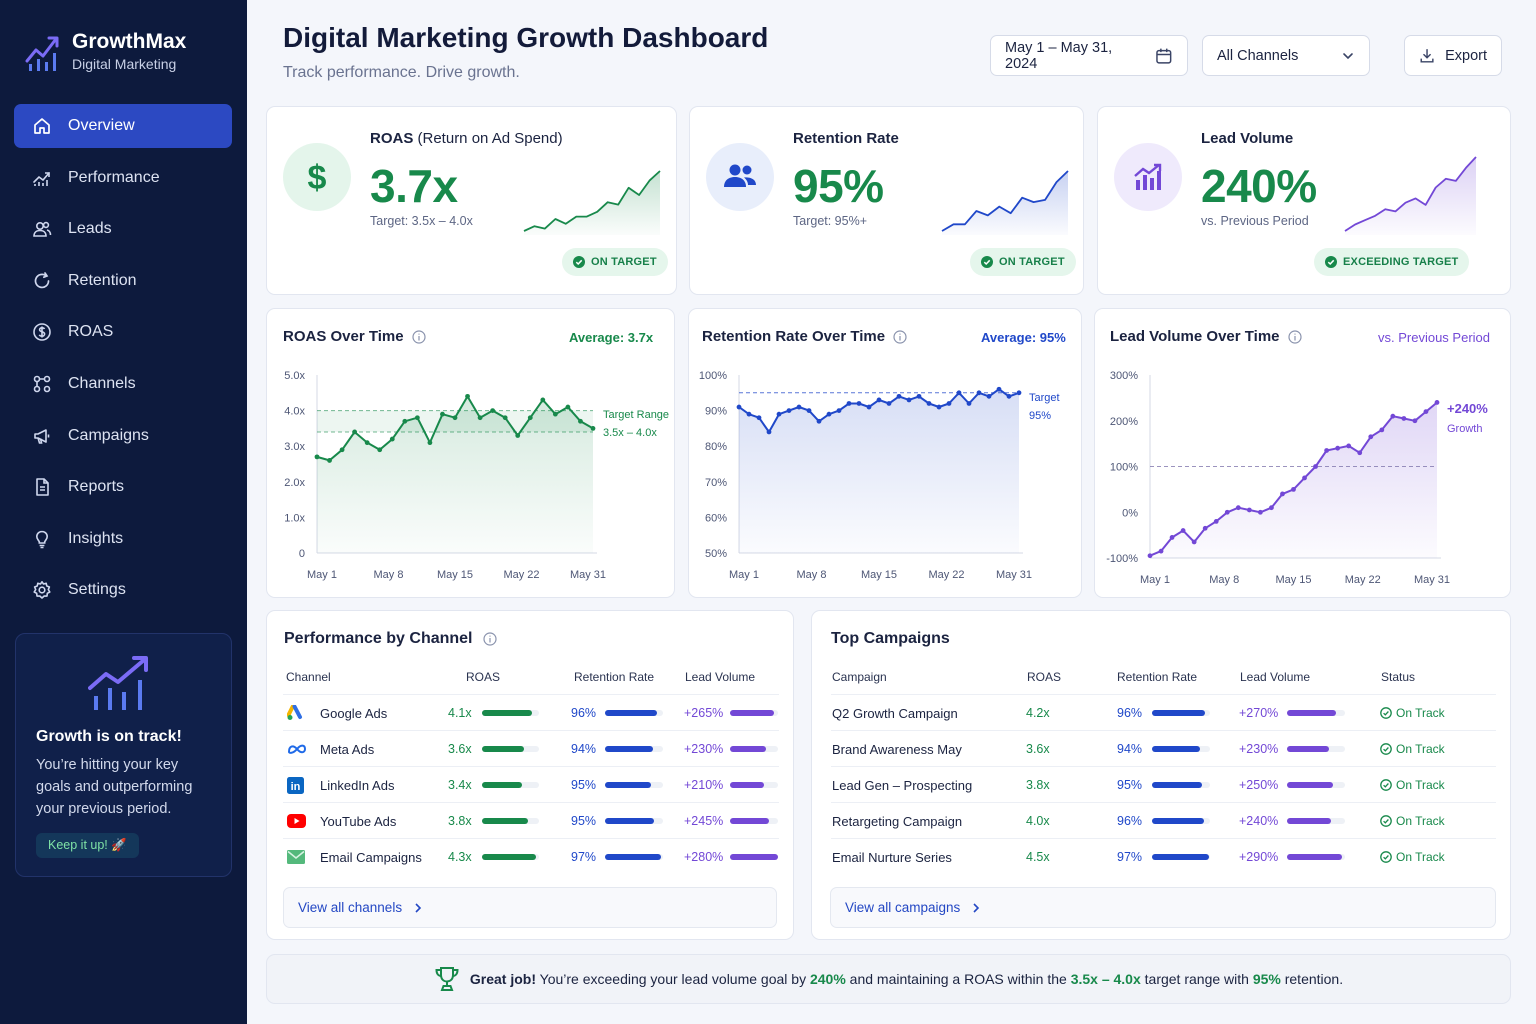  What do you see at coordinates (838, 186) in the screenshot?
I see `kpi-value: 95%` at bounding box center [838, 186].